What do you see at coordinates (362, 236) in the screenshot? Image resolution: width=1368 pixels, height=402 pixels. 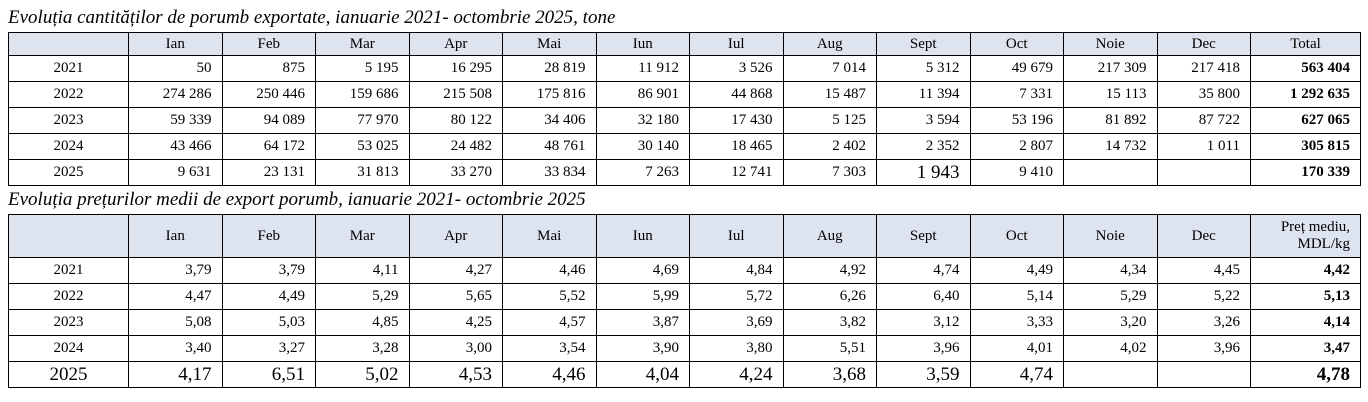 I see `header-cell: Mar` at bounding box center [362, 236].